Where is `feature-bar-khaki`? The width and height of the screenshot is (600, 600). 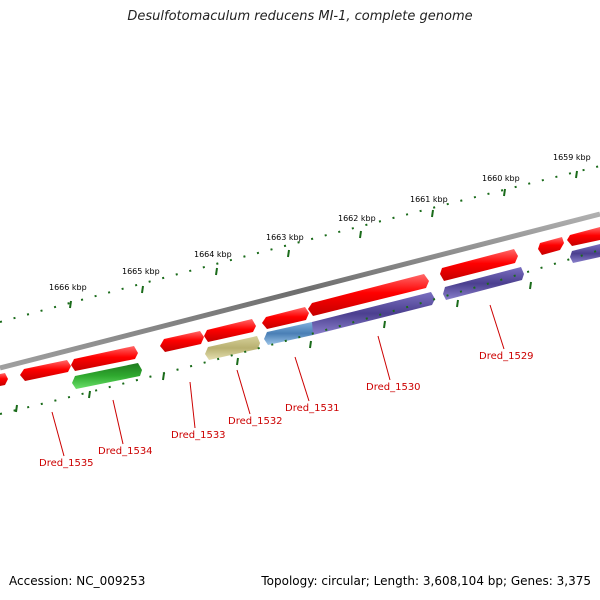 feature-bar-khaki is located at coordinates (232, 348).